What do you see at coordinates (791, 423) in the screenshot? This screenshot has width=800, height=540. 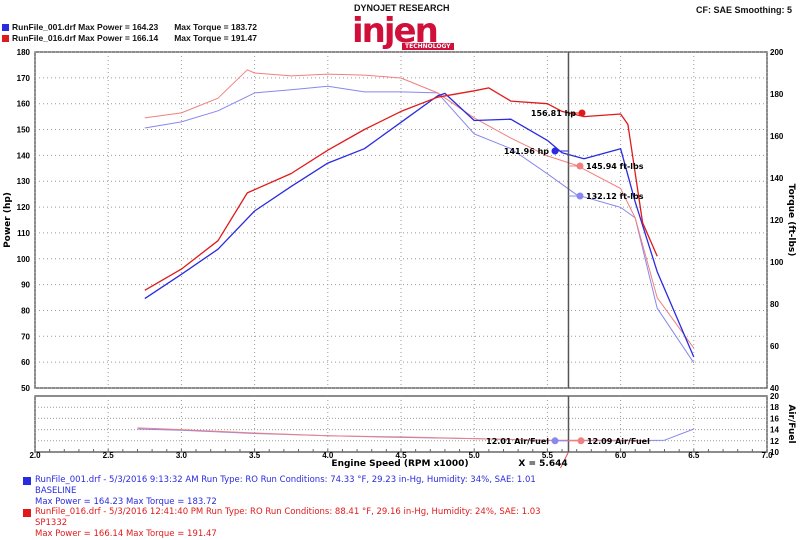 I see `afr-axis-label: Air/Fuel` at bounding box center [791, 423].